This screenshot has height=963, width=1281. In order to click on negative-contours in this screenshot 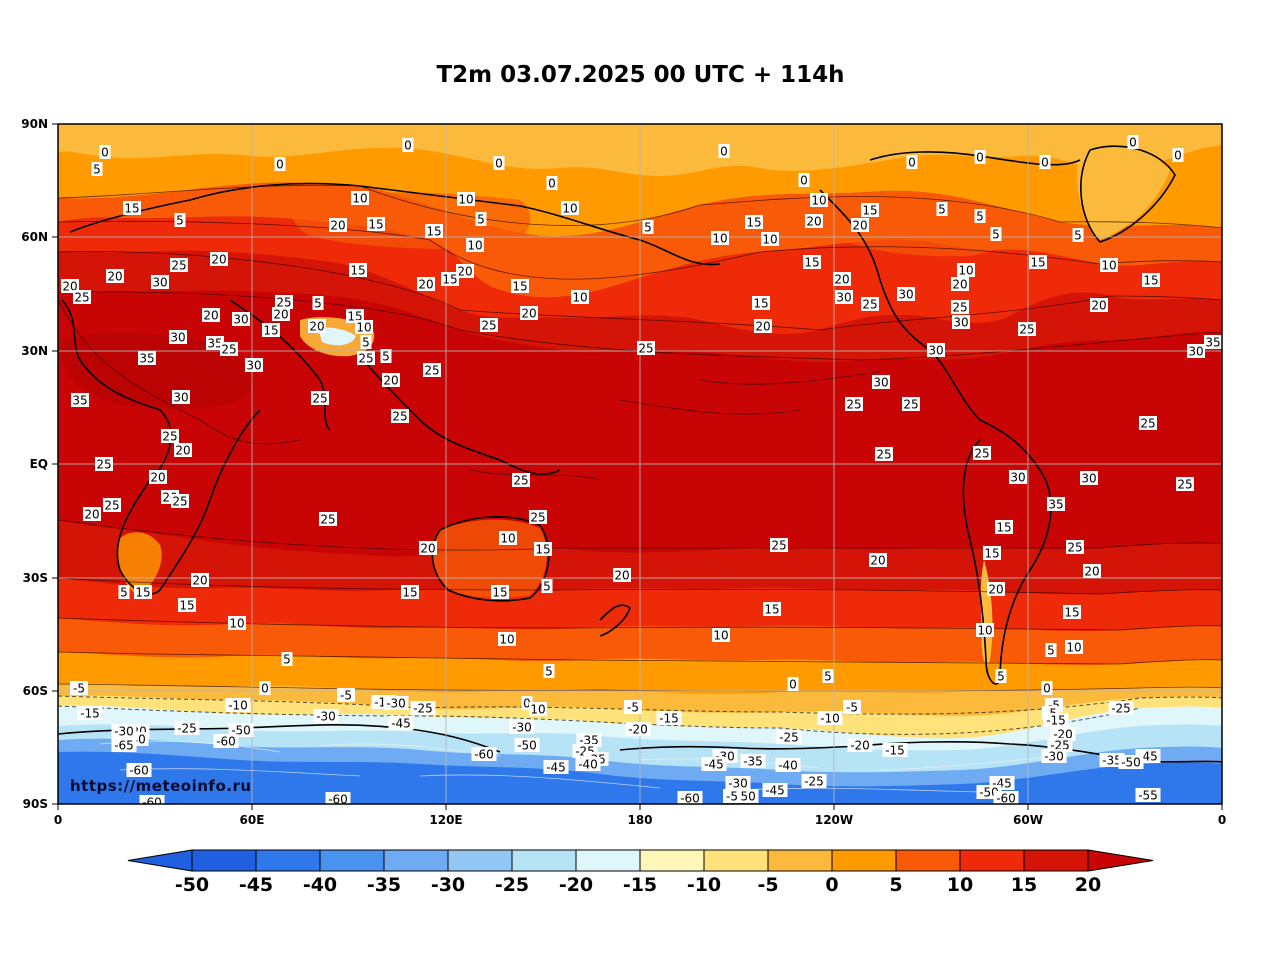, I will do `click(640, 715)`.